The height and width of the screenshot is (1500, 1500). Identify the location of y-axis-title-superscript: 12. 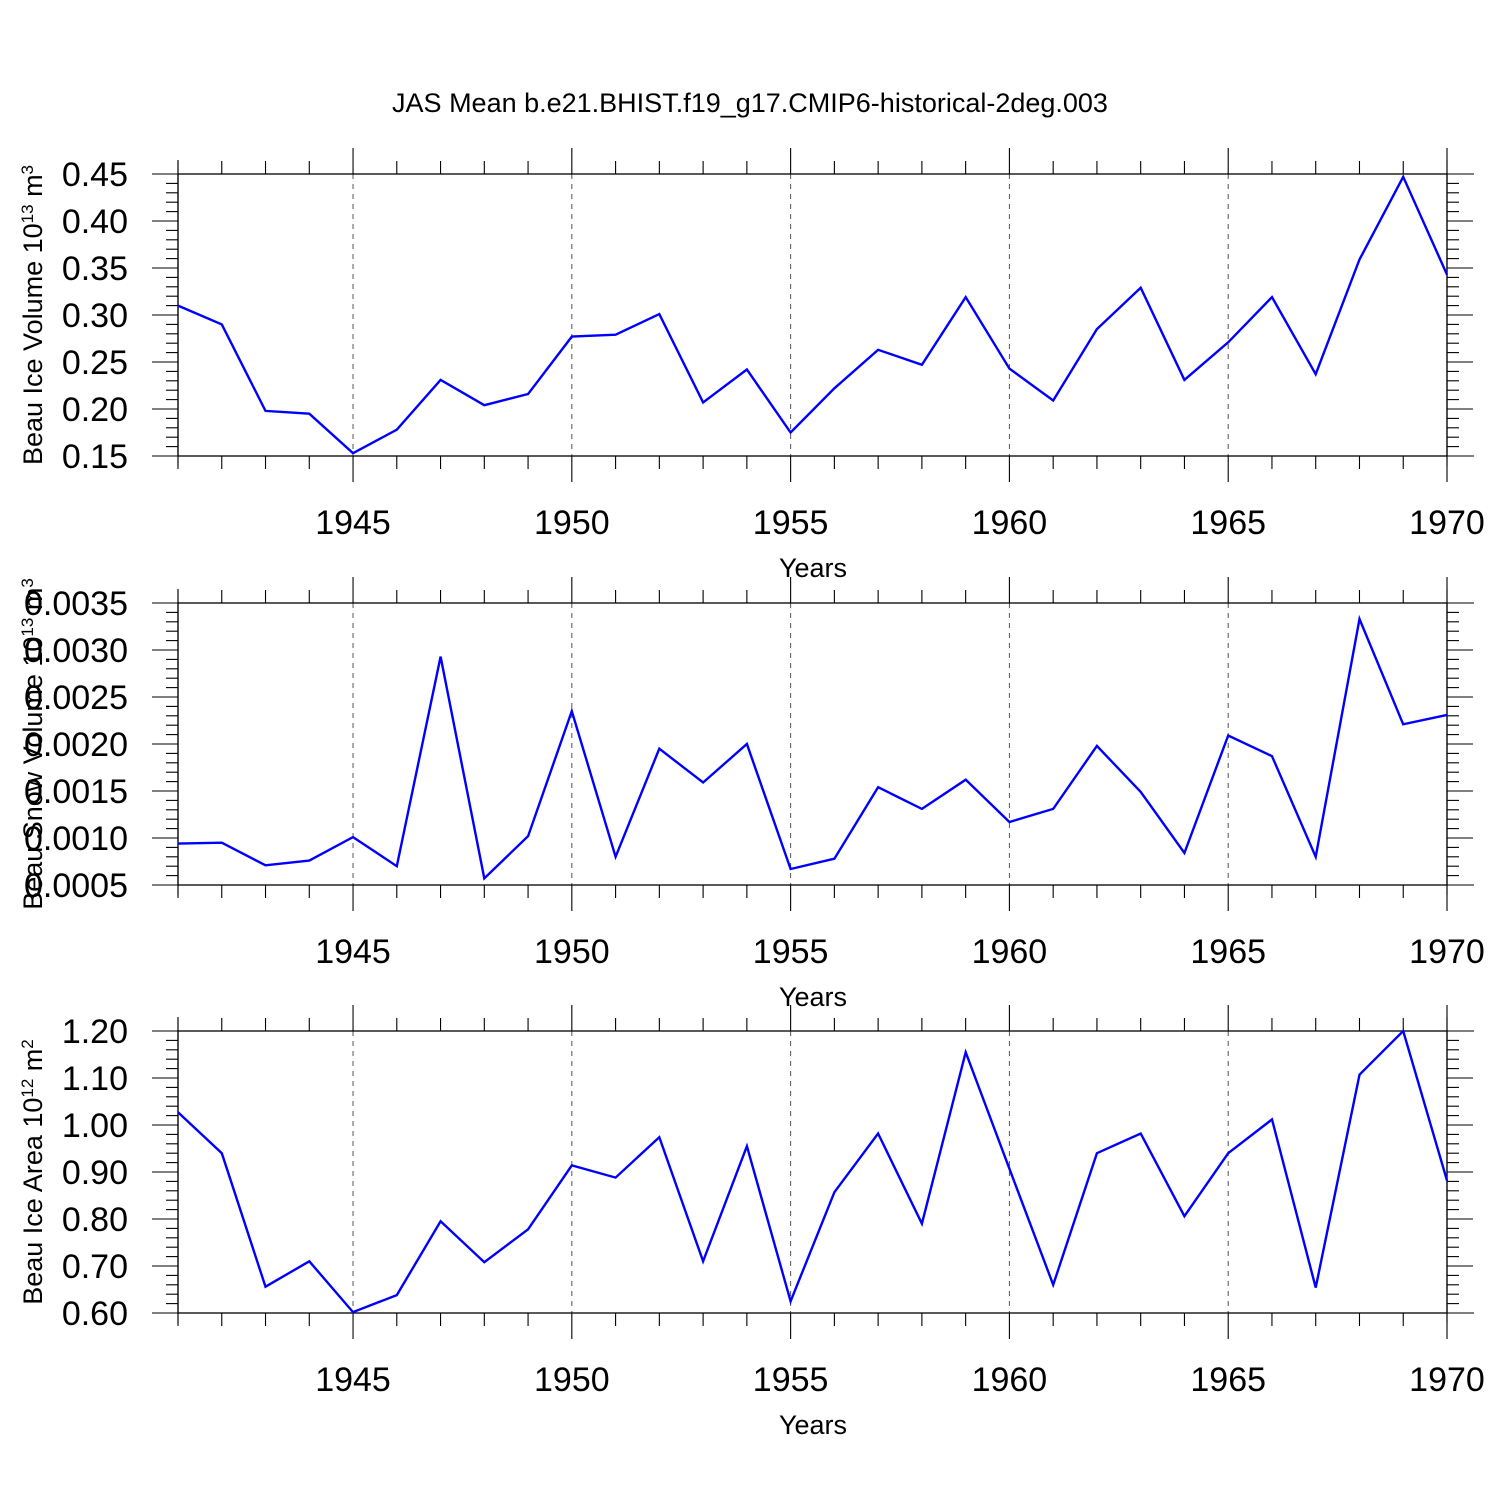
(27, 1088).